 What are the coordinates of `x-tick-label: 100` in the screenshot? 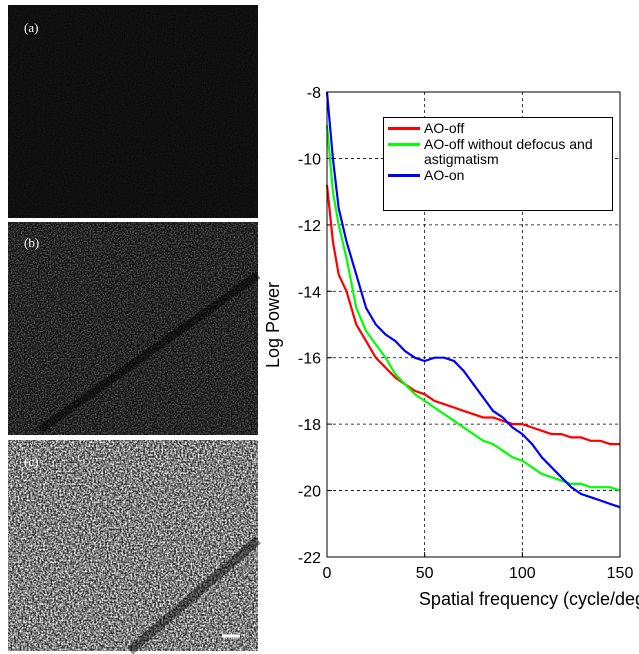 It's located at (522, 573).